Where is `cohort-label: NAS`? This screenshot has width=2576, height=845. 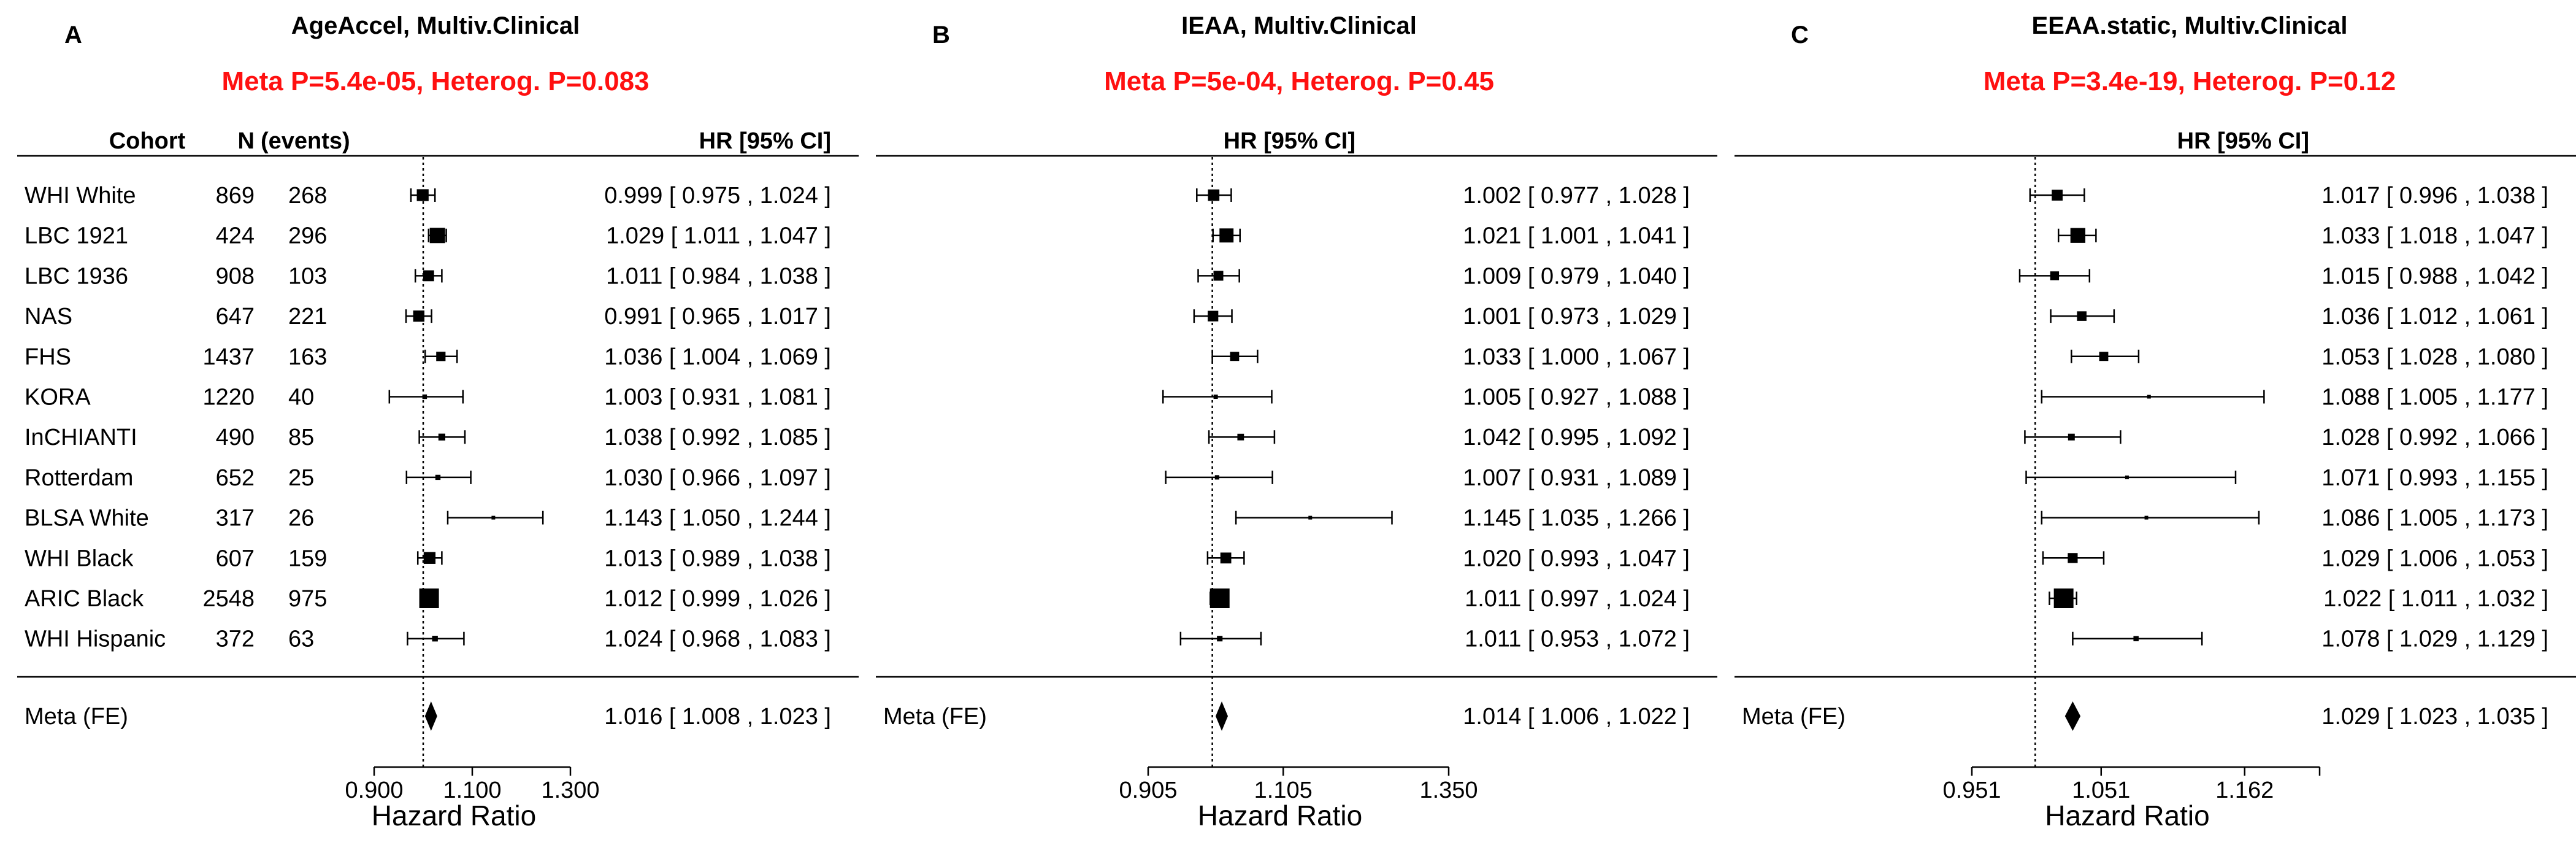 cohort-label: NAS is located at coordinates (48, 317).